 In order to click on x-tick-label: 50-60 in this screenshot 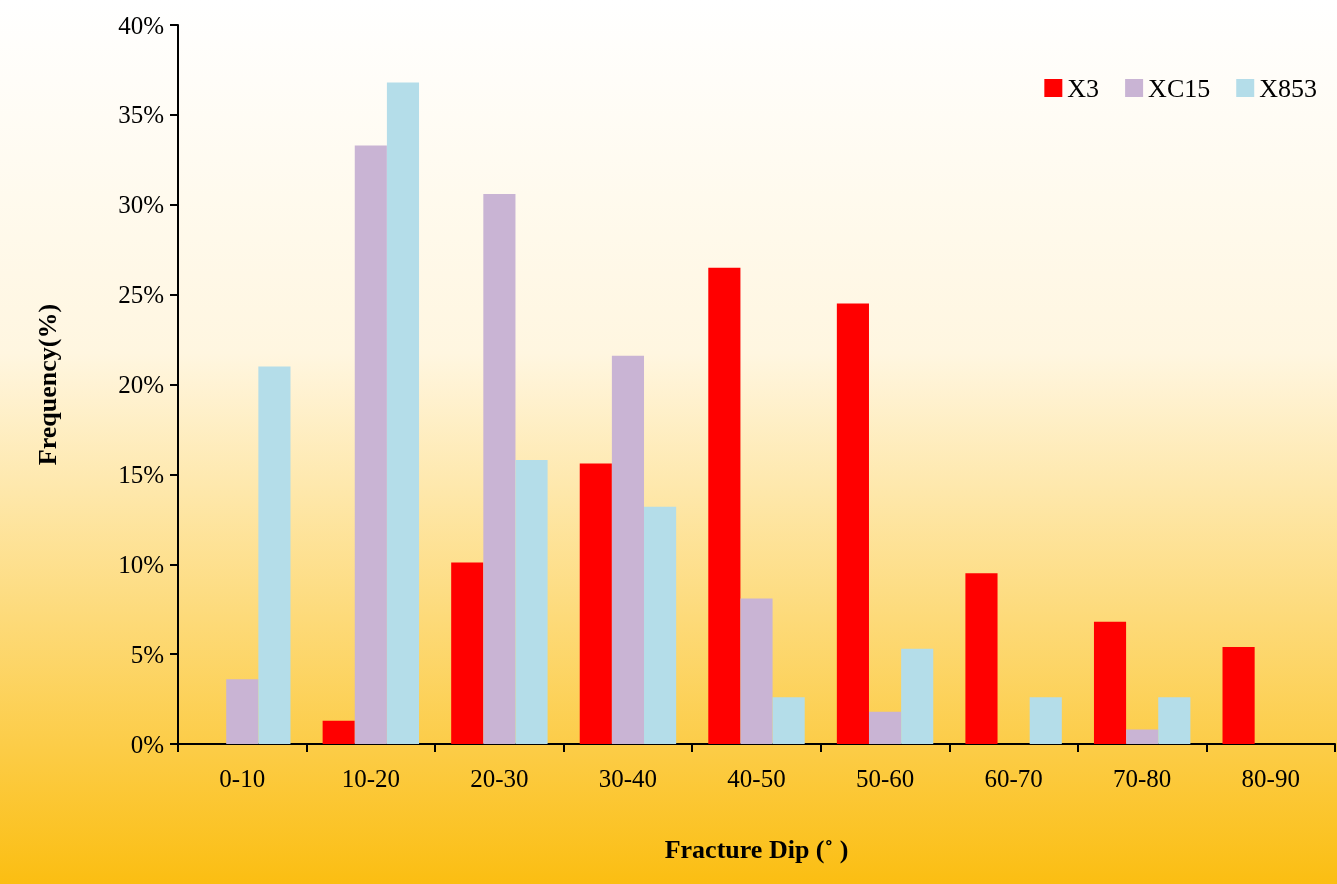, I will do `click(885, 778)`.